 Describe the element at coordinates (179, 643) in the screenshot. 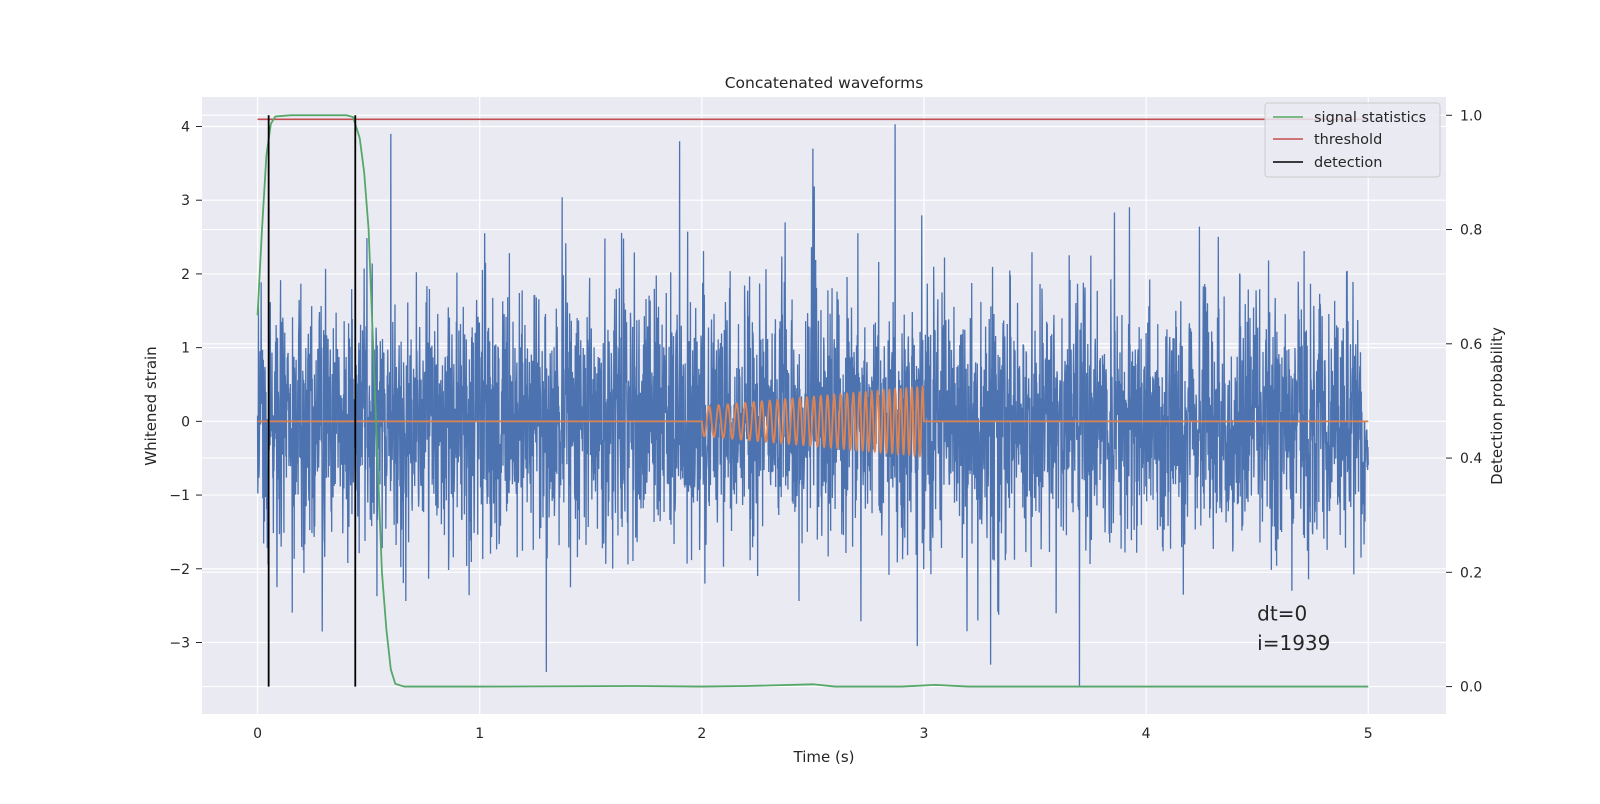

I see `y-tick-label: −3` at that location.